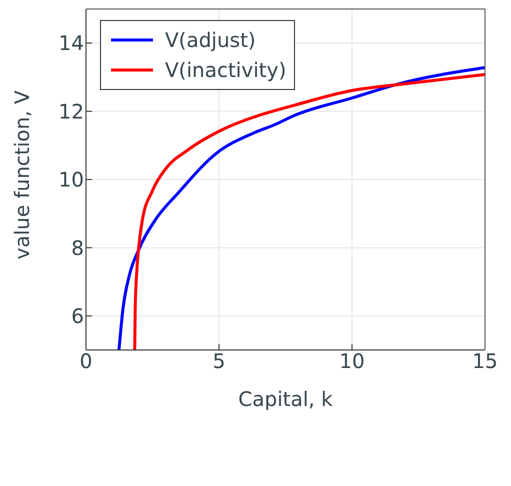  What do you see at coordinates (71, 180) in the screenshot?
I see `y-tick-label: 10` at bounding box center [71, 180].